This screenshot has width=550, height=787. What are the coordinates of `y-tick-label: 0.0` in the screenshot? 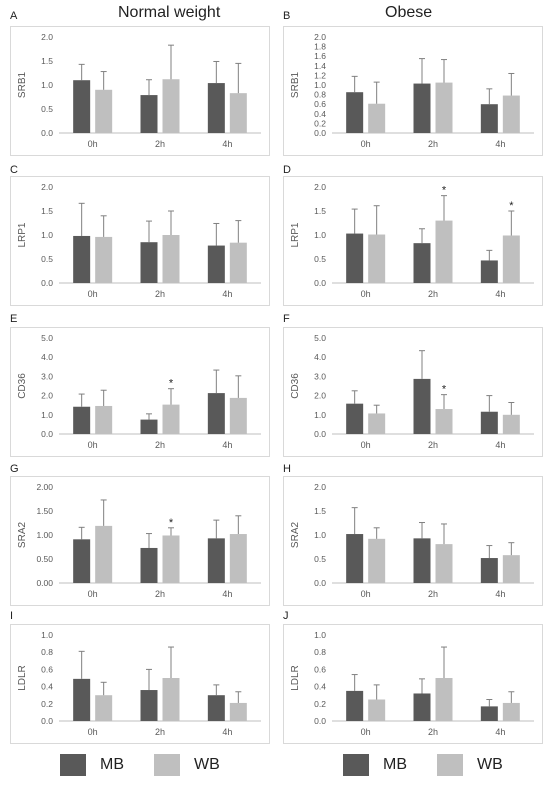 It's located at (47, 434).